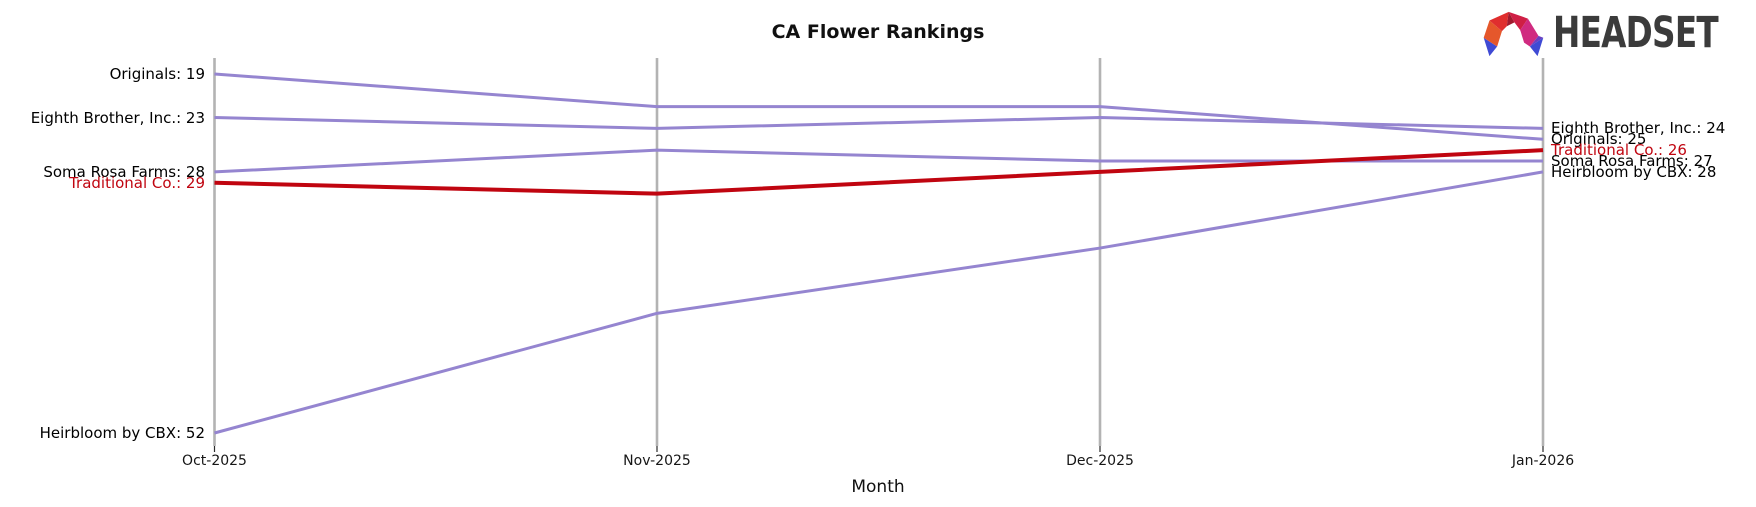 The width and height of the screenshot is (1756, 507). I want to click on series-line-eighth-brother-inc-, so click(879, 123).